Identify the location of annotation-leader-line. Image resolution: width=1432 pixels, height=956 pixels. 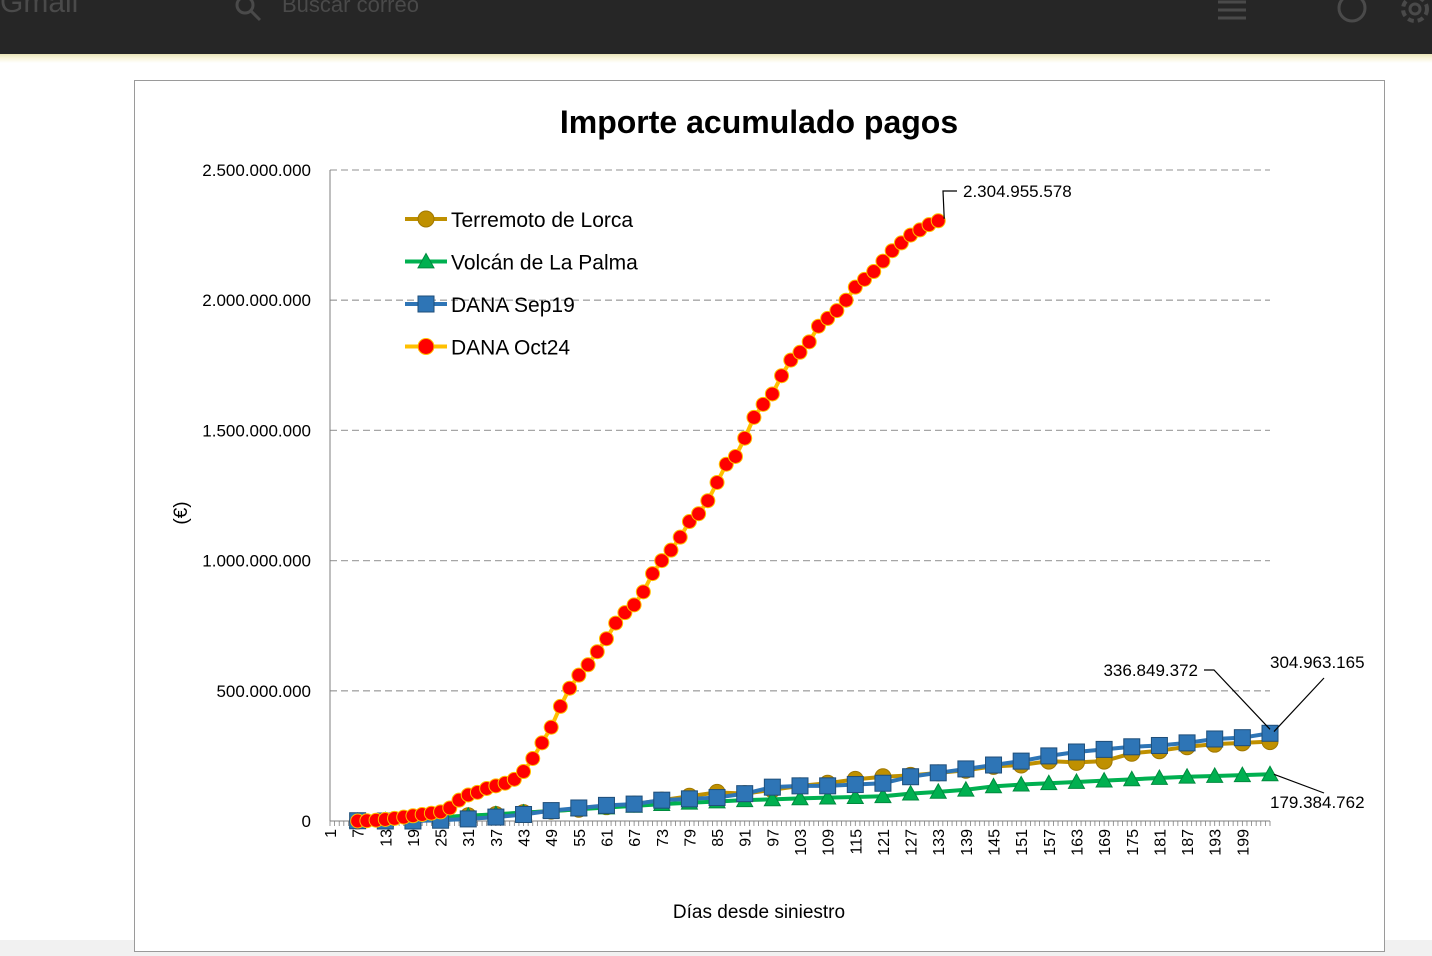
(1237, 699).